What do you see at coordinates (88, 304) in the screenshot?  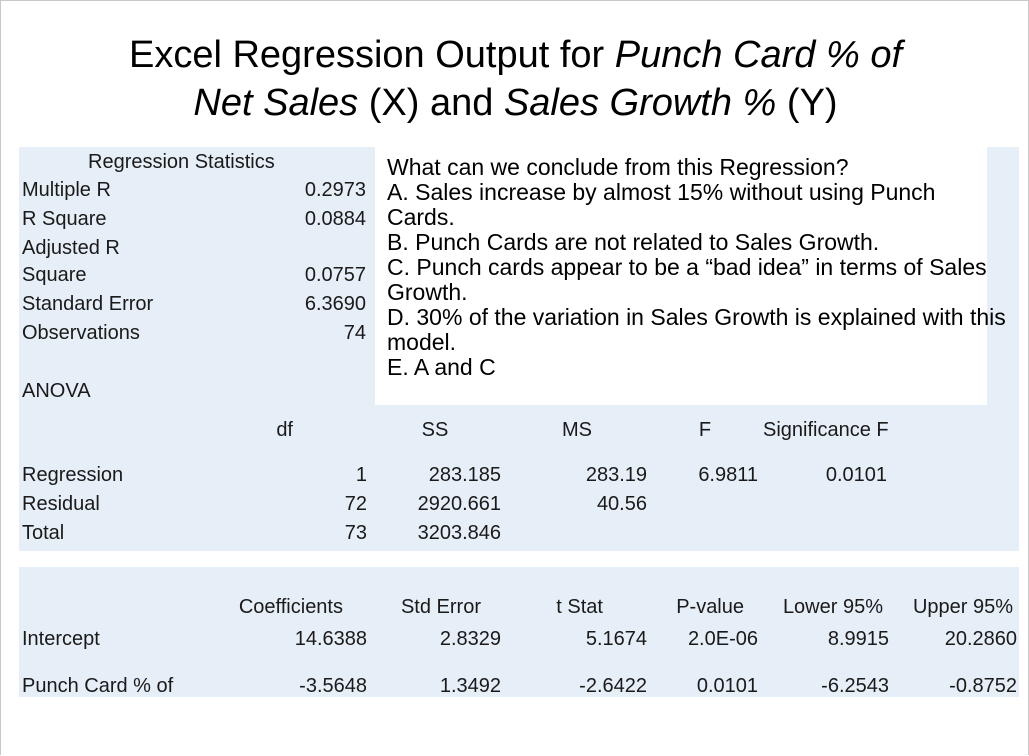 I see `stat-label-standard-error: Standard Error` at bounding box center [88, 304].